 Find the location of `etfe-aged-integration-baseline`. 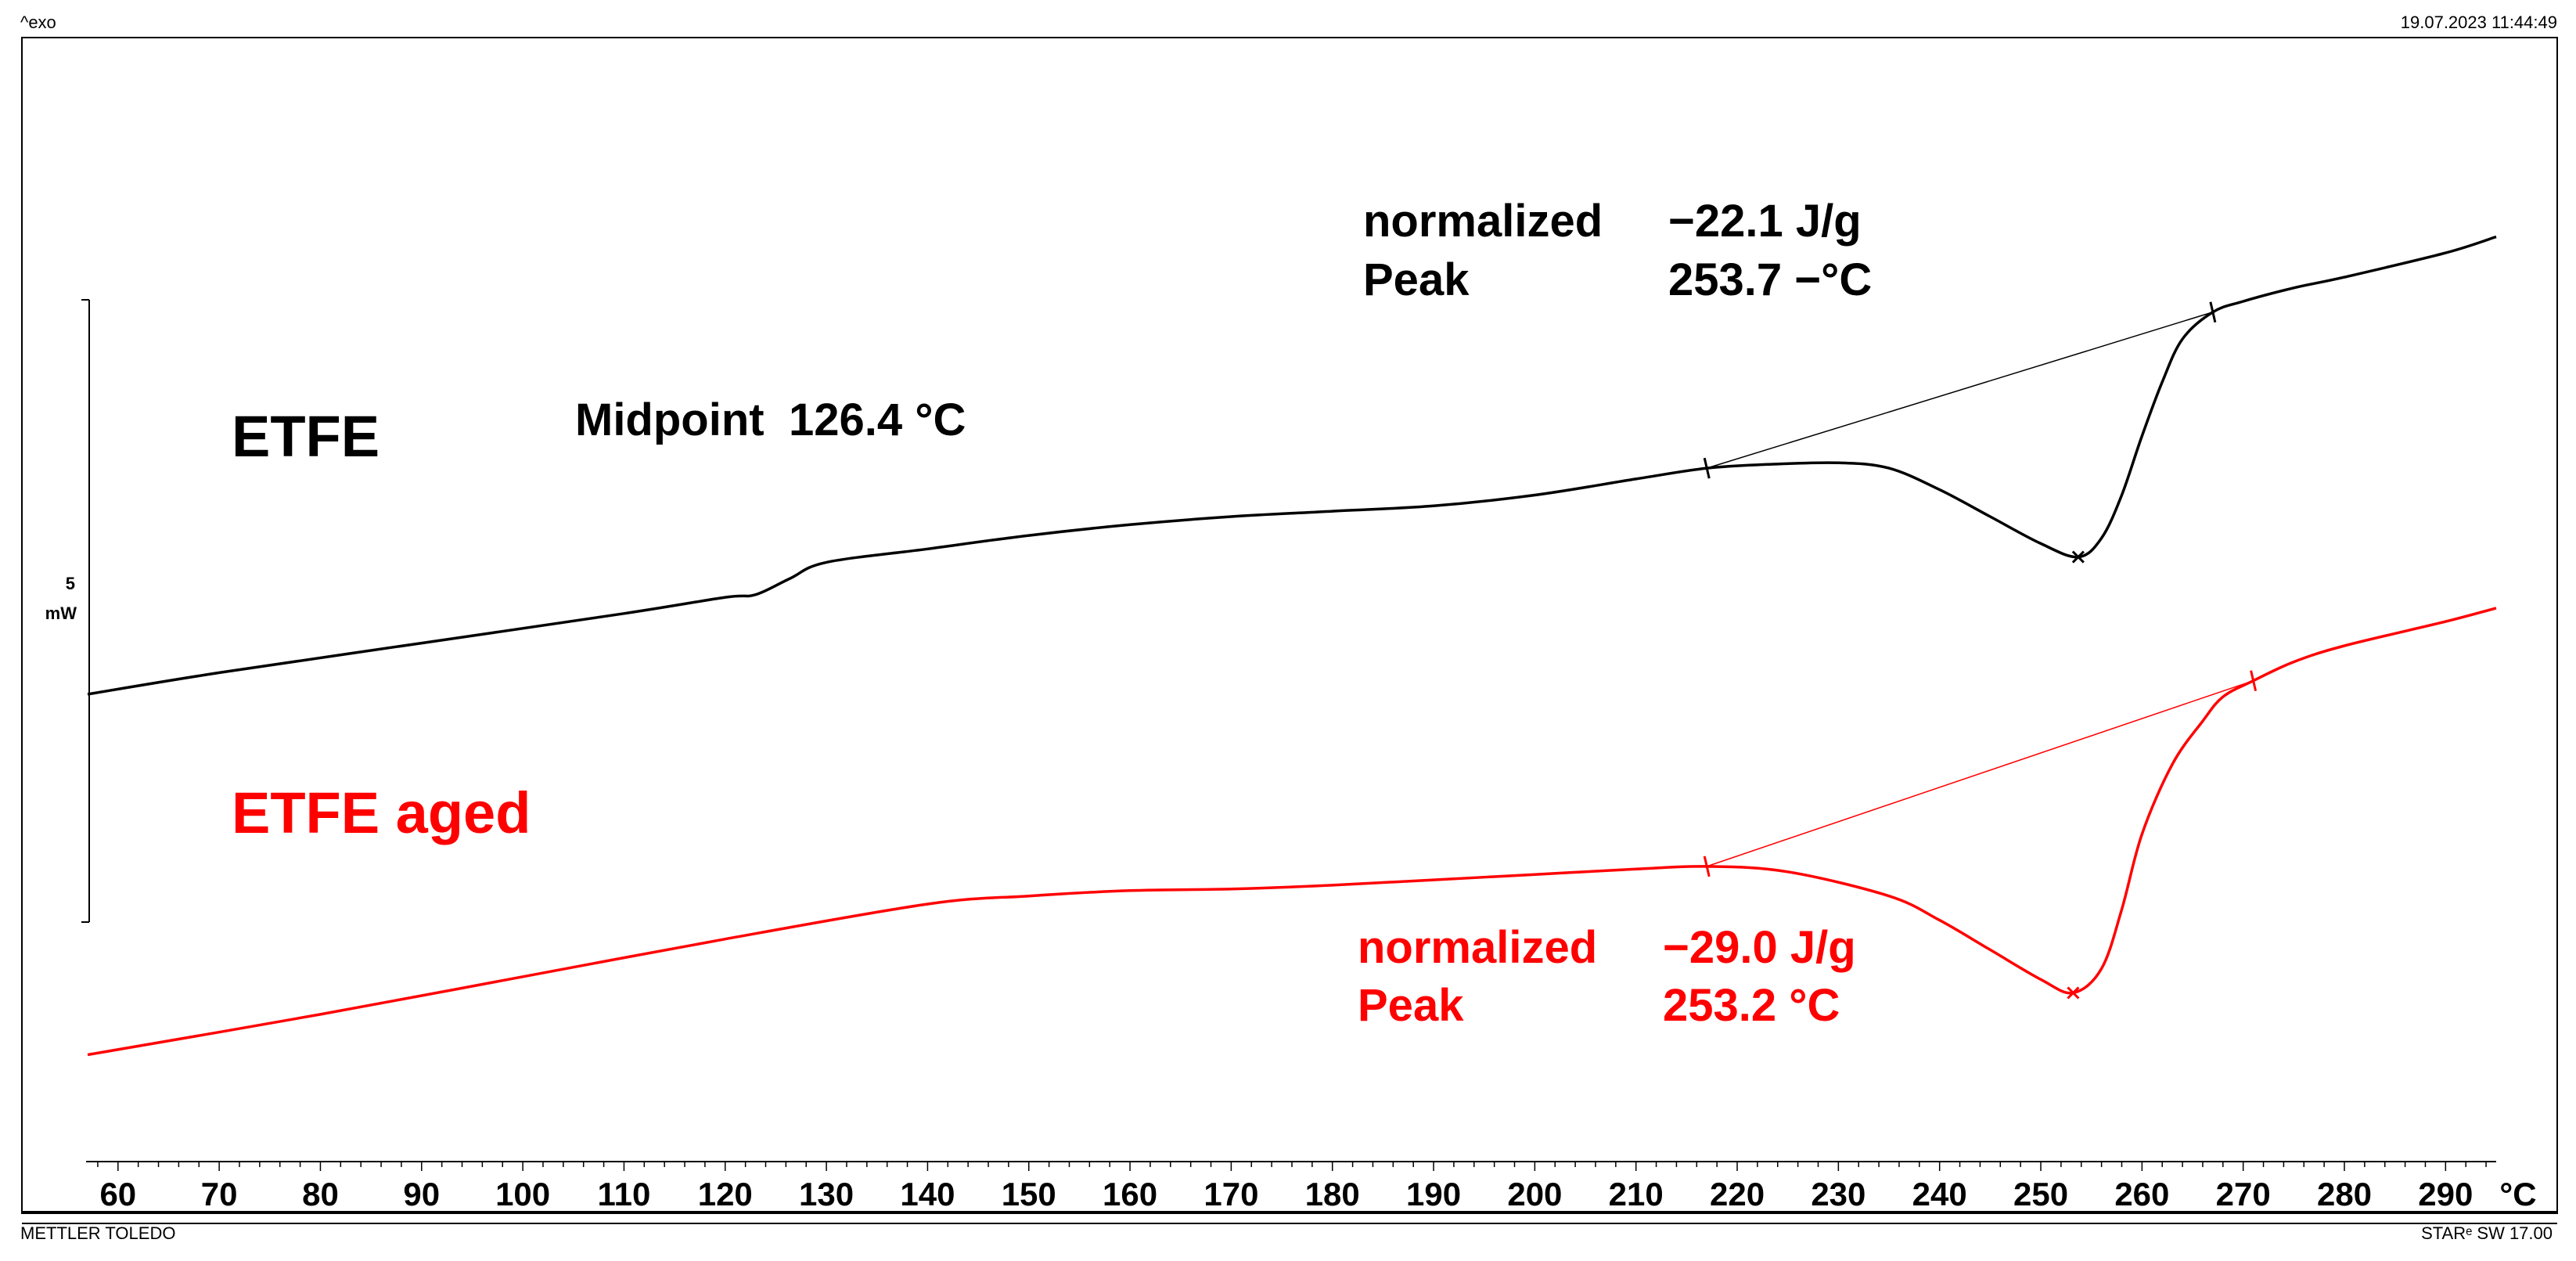

etfe-aged-integration-baseline is located at coordinates (1981, 773).